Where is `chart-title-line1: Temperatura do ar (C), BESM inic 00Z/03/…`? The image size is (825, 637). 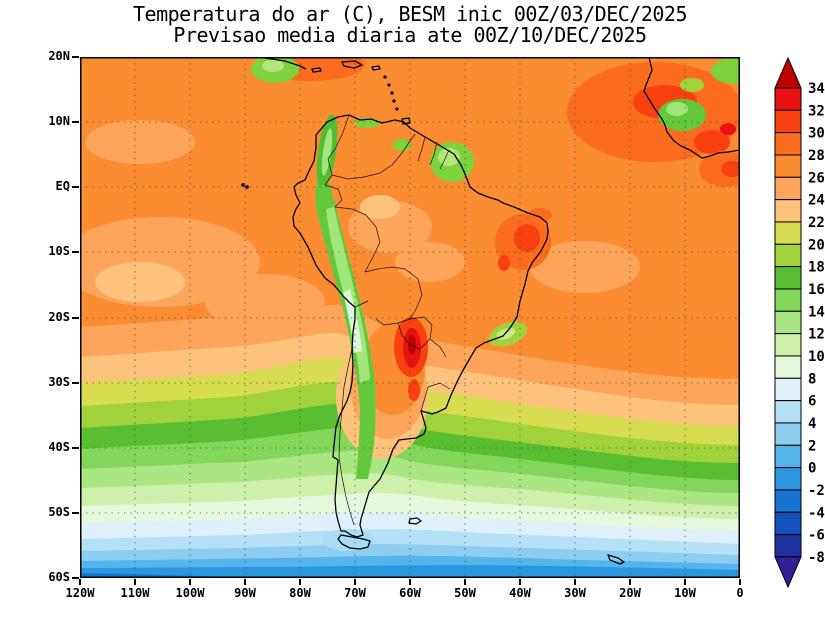 chart-title-line1: Temperatura do ar (C), BESM inic 00Z/03/… is located at coordinates (410, 14).